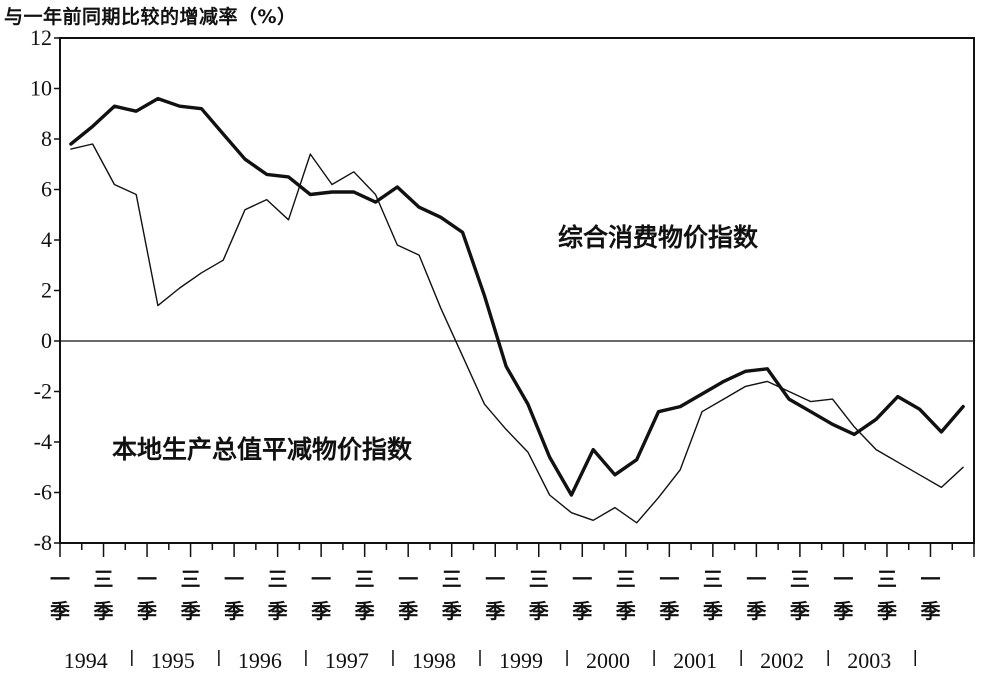  Describe the element at coordinates (46, 138) in the screenshot. I see `y-tick-label: 8` at that location.